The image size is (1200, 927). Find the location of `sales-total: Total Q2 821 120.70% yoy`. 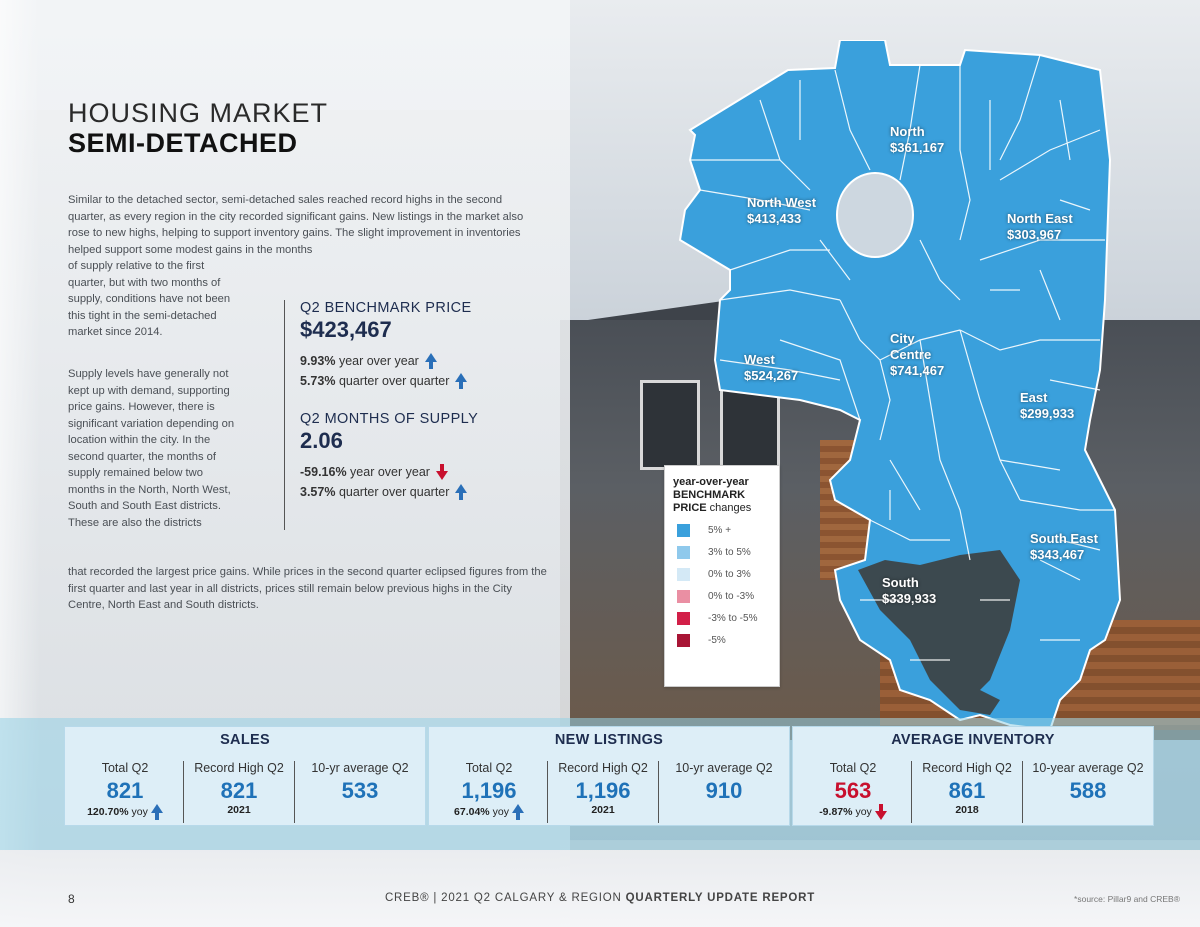

sales-total: Total Q2 821 120.70% yoy is located at coordinates (125, 792).